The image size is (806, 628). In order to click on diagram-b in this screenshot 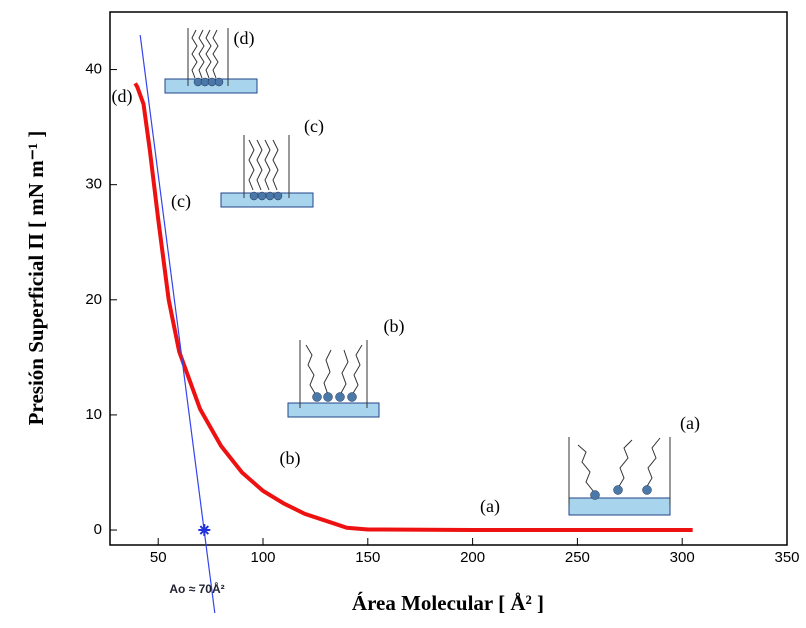, I will do `click(333, 379)`.